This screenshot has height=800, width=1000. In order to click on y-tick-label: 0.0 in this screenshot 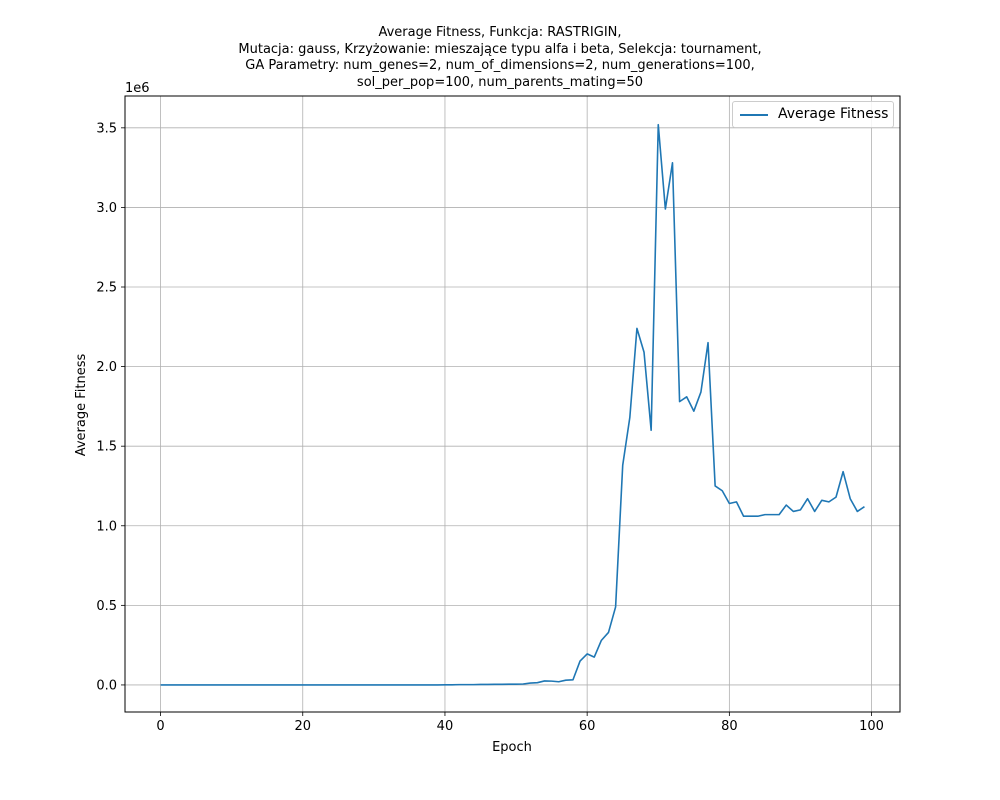, I will do `click(106, 685)`.